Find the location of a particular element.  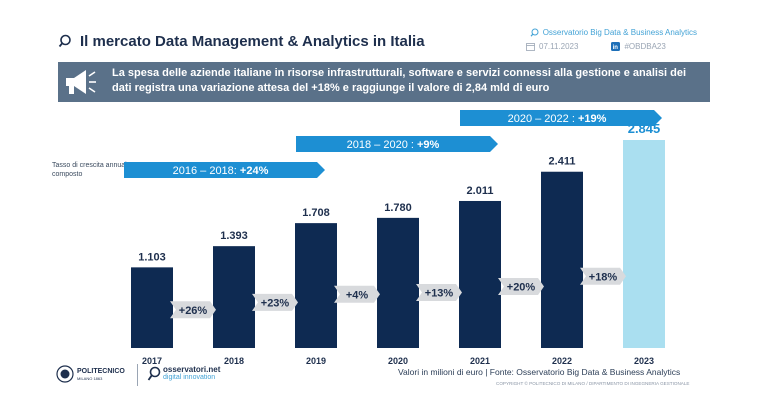

value-label-2018: 1.393 is located at coordinates (234, 236).